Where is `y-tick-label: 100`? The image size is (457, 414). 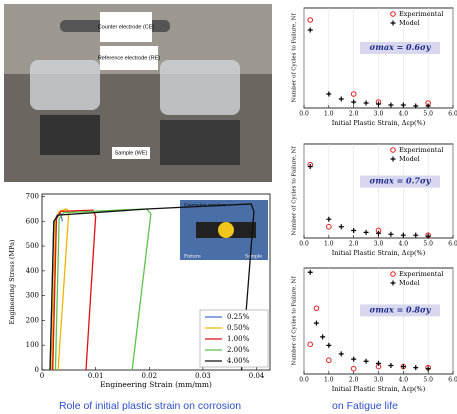 y-tick-label: 100 is located at coordinates (32, 345).